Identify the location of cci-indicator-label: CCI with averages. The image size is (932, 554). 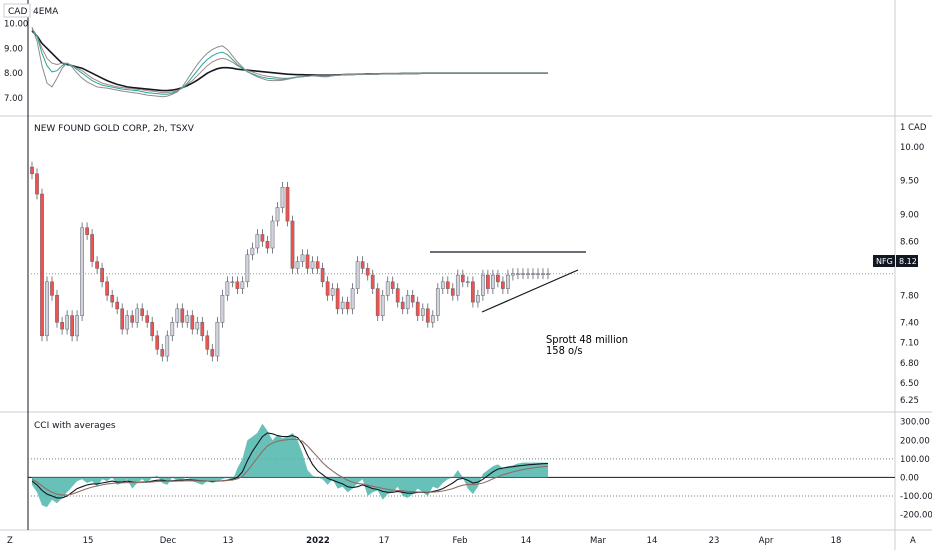
(75, 426).